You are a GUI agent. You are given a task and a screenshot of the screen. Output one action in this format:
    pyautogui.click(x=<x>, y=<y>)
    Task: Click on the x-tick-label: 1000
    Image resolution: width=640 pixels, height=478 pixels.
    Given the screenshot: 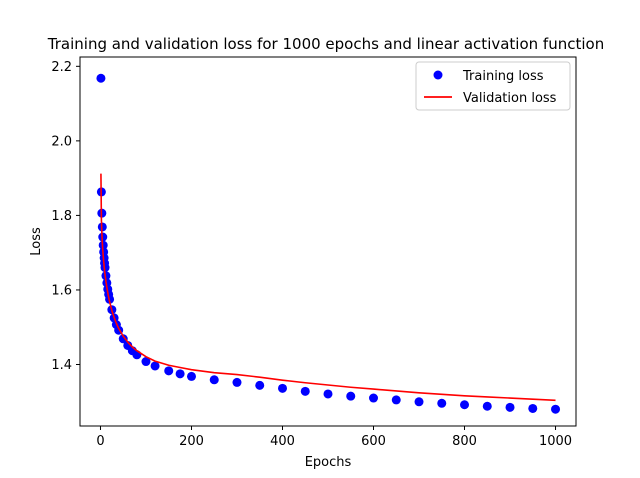 What is the action you would take?
    pyautogui.click(x=555, y=441)
    